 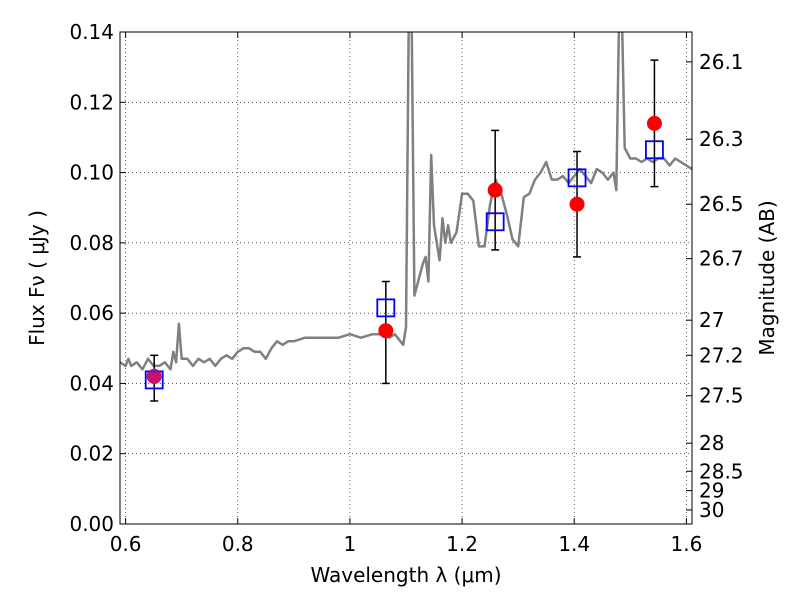 What do you see at coordinates (711, 510) in the screenshot?
I see `y2-tick-label: 30` at bounding box center [711, 510].